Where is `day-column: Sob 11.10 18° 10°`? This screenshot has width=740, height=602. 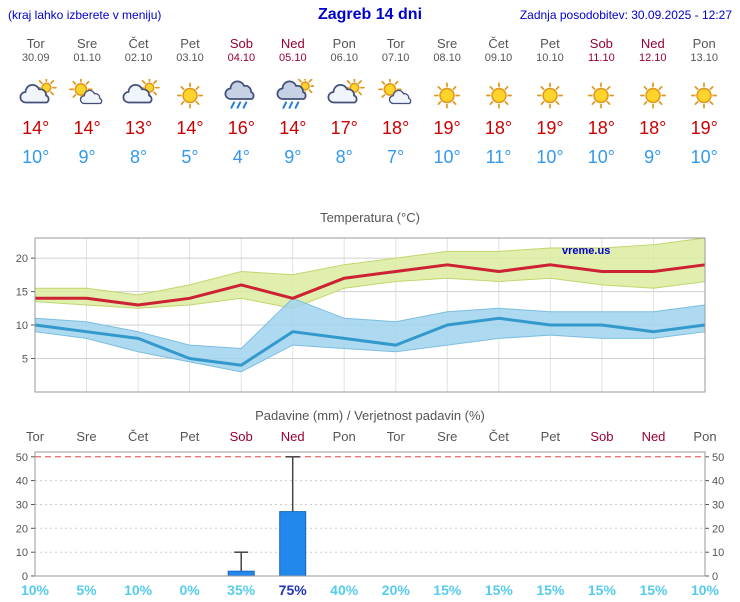 day-column: Sob 11.10 18° 10° is located at coordinates (601, 102).